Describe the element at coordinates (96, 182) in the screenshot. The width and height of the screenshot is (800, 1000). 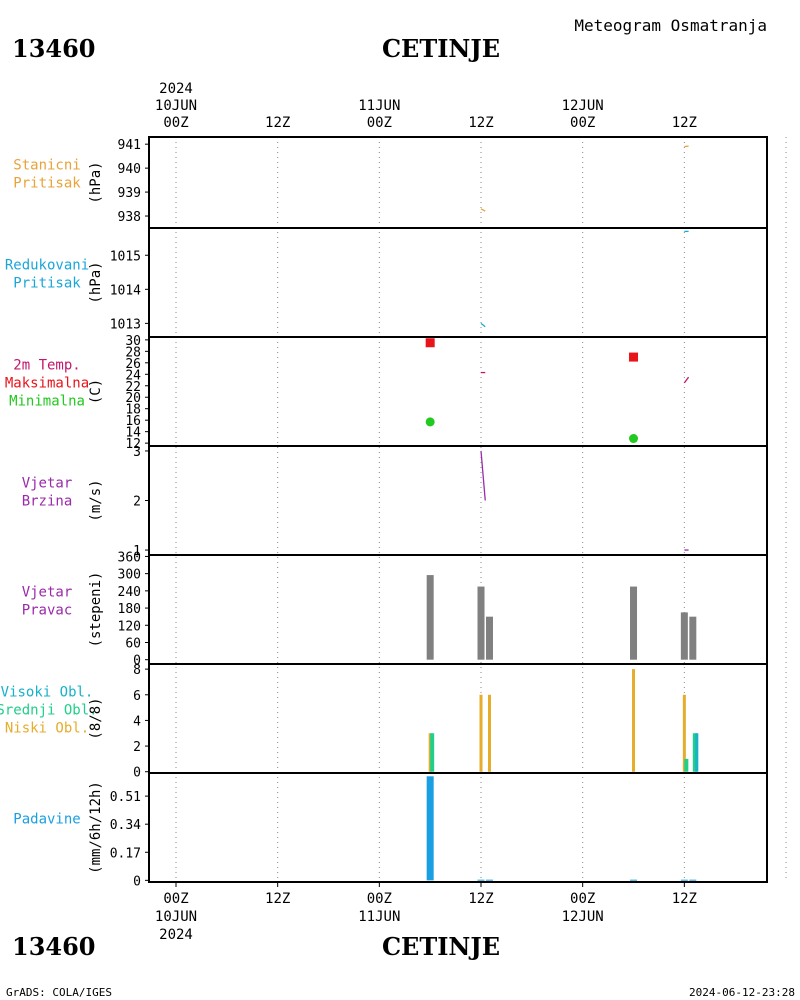
I see `station-pressure-ylabel: (hPa)` at that location.